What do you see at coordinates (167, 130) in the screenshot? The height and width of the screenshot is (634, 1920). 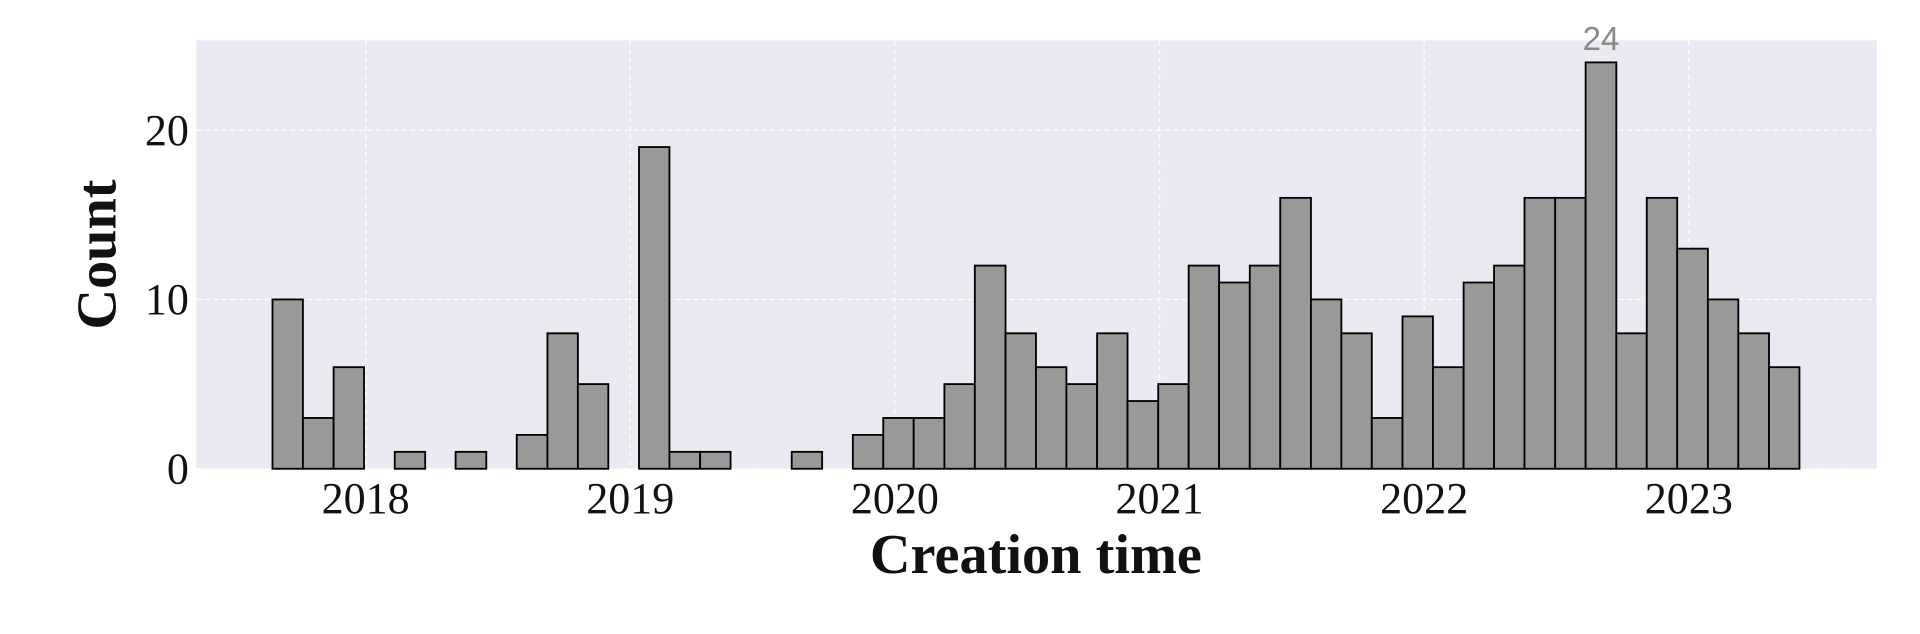 I see `y-tick-label: 20` at bounding box center [167, 130].